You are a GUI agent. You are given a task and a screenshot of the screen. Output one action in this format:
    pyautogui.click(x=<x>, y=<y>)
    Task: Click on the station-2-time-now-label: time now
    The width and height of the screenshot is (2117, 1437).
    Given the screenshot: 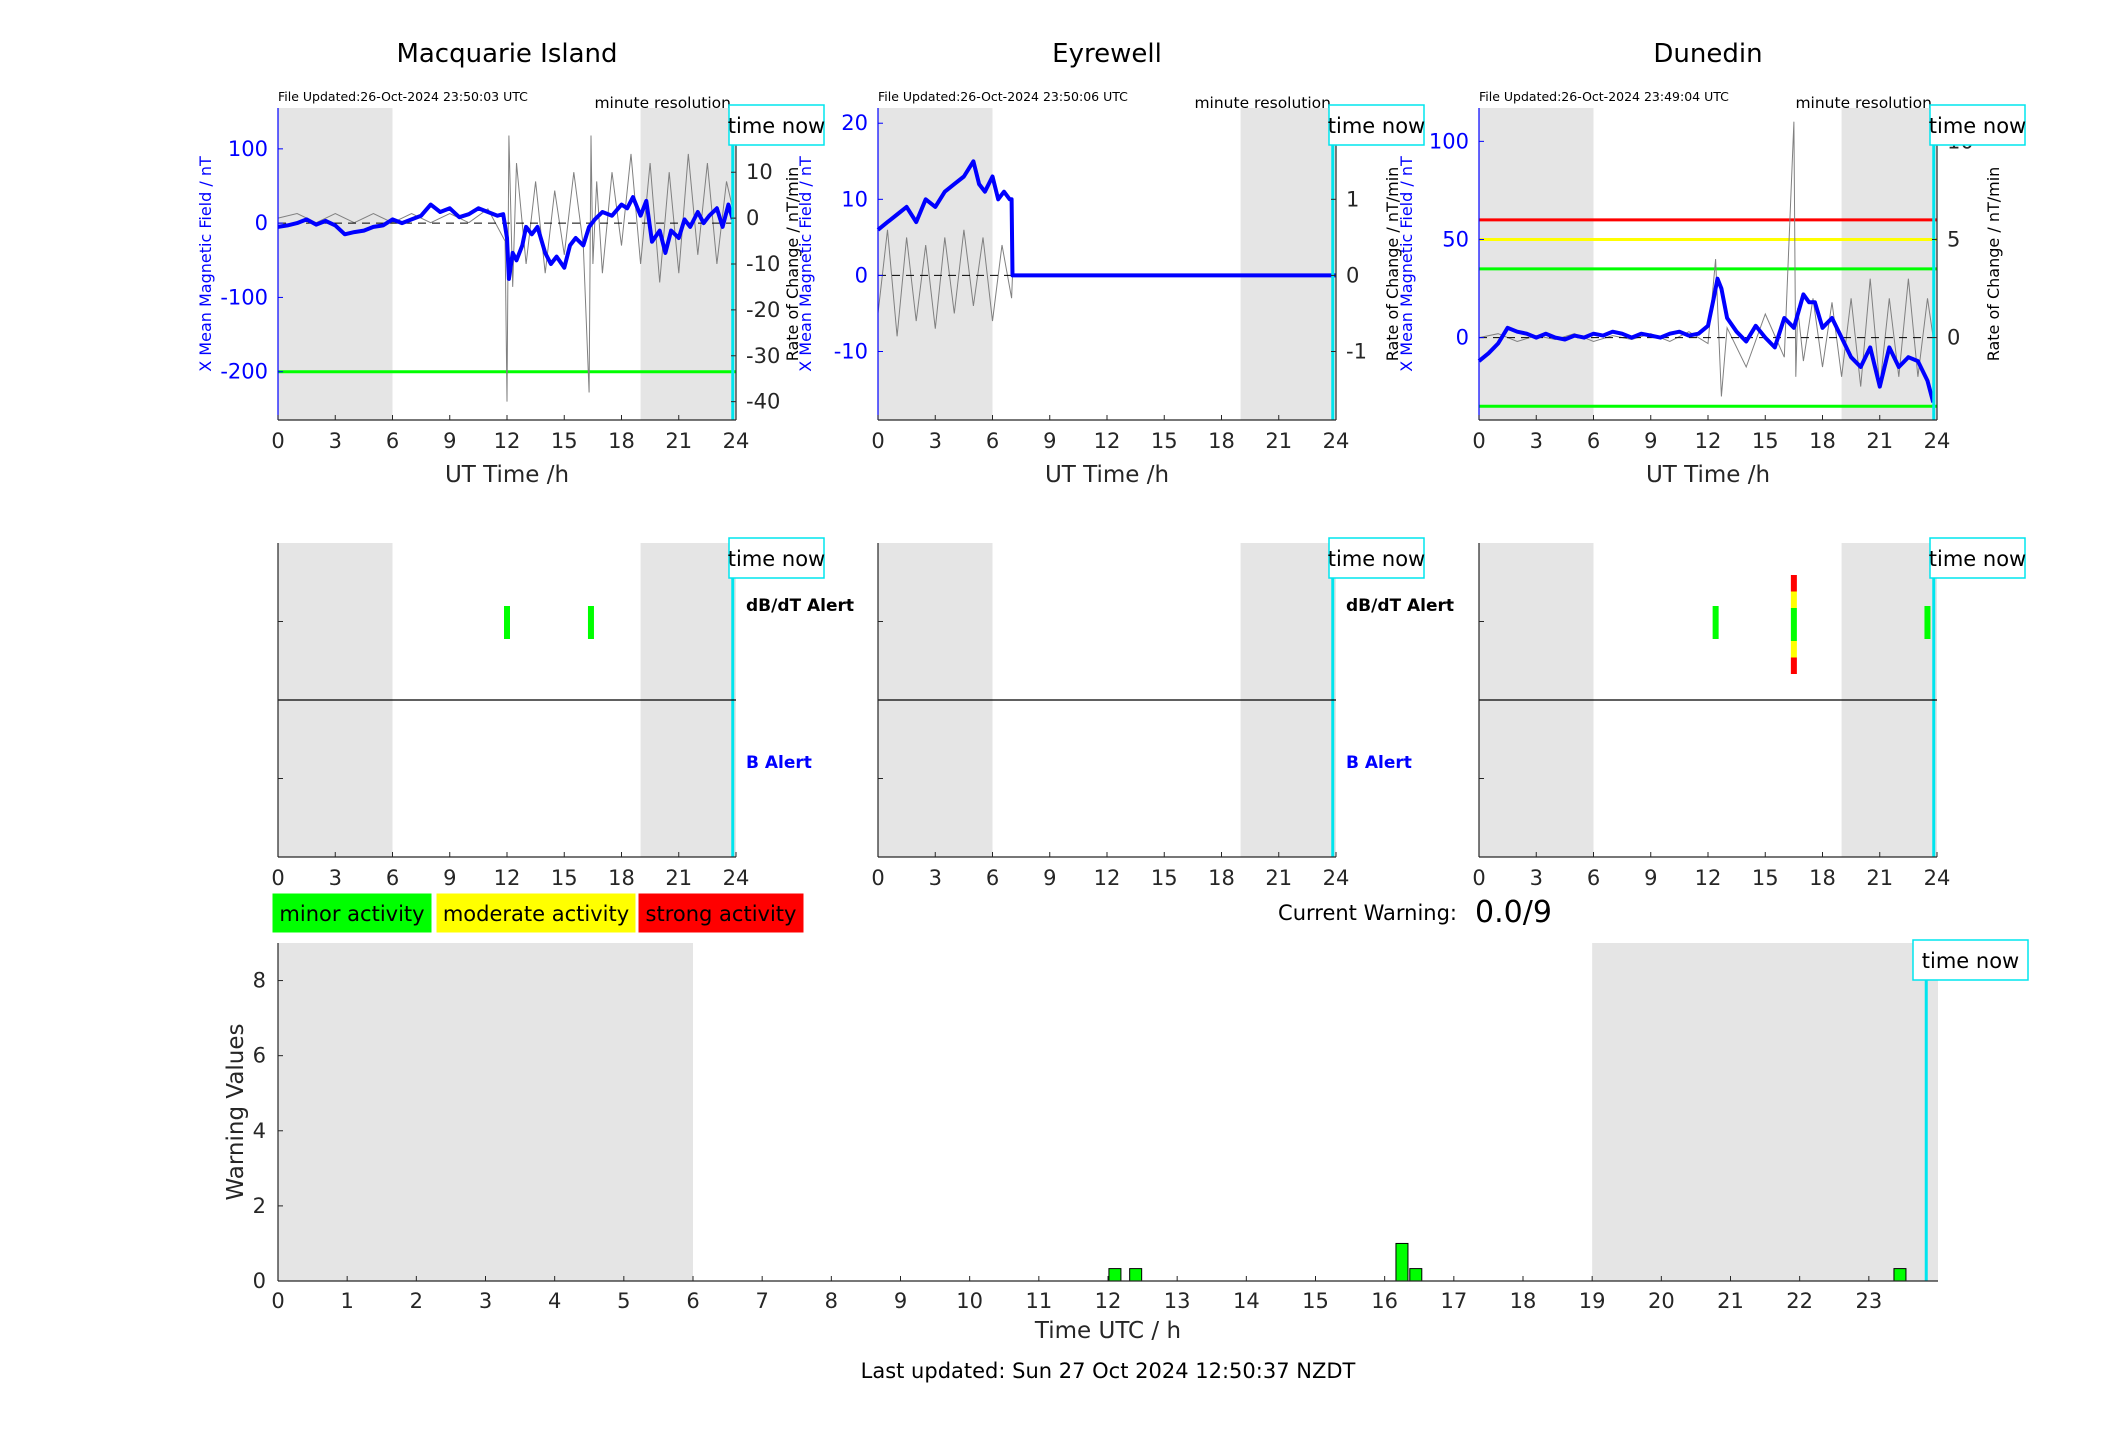 What is the action you would take?
    pyautogui.click(x=1376, y=126)
    